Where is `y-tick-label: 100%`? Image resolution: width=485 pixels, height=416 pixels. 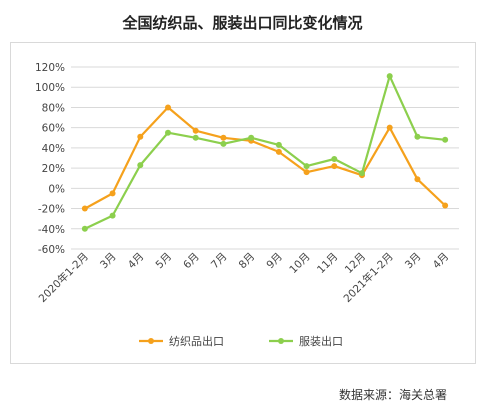 y-tick-label: 100% is located at coordinates (50, 88).